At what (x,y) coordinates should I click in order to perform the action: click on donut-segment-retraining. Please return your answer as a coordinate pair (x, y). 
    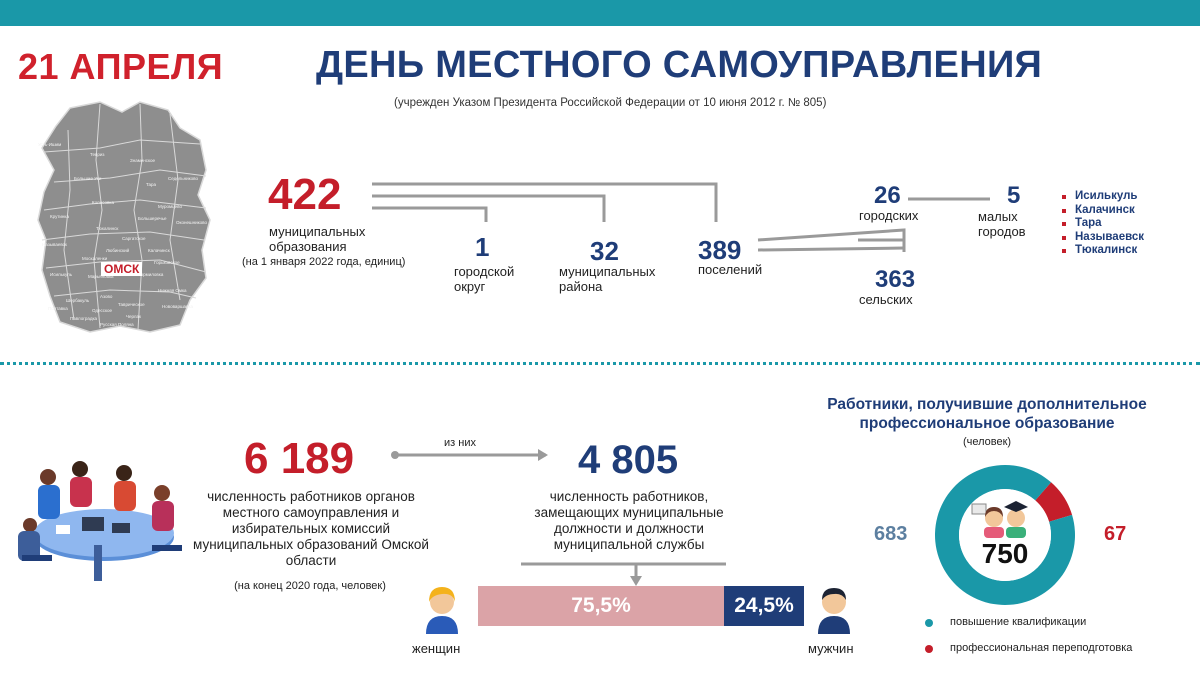
    Looking at the image, I should click on (1054, 502).